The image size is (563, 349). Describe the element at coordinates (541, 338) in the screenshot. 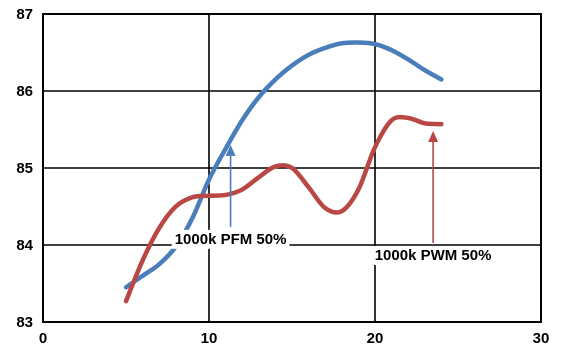

I see `x-tick-label: 30` at that location.